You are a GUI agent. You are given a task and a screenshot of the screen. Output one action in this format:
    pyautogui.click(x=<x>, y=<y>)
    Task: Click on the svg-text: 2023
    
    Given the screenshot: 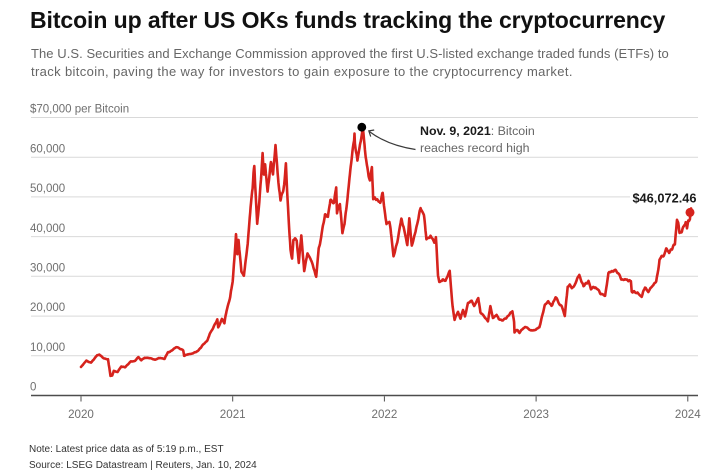 What is the action you would take?
    pyautogui.click(x=536, y=414)
    